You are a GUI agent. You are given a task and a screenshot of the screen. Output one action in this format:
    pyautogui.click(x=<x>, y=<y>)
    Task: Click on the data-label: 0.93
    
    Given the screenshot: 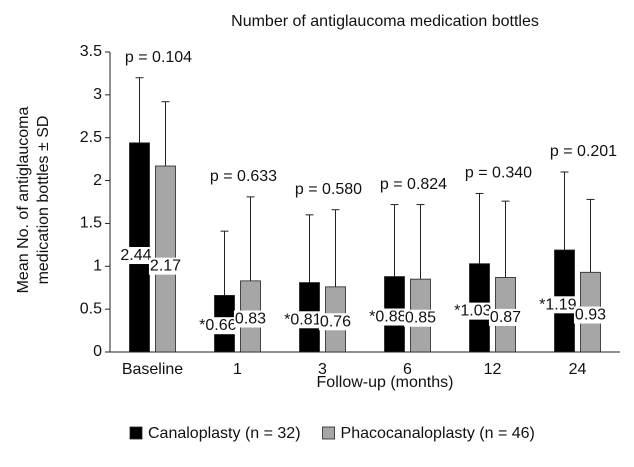 What is the action you would take?
    pyautogui.click(x=590, y=315)
    